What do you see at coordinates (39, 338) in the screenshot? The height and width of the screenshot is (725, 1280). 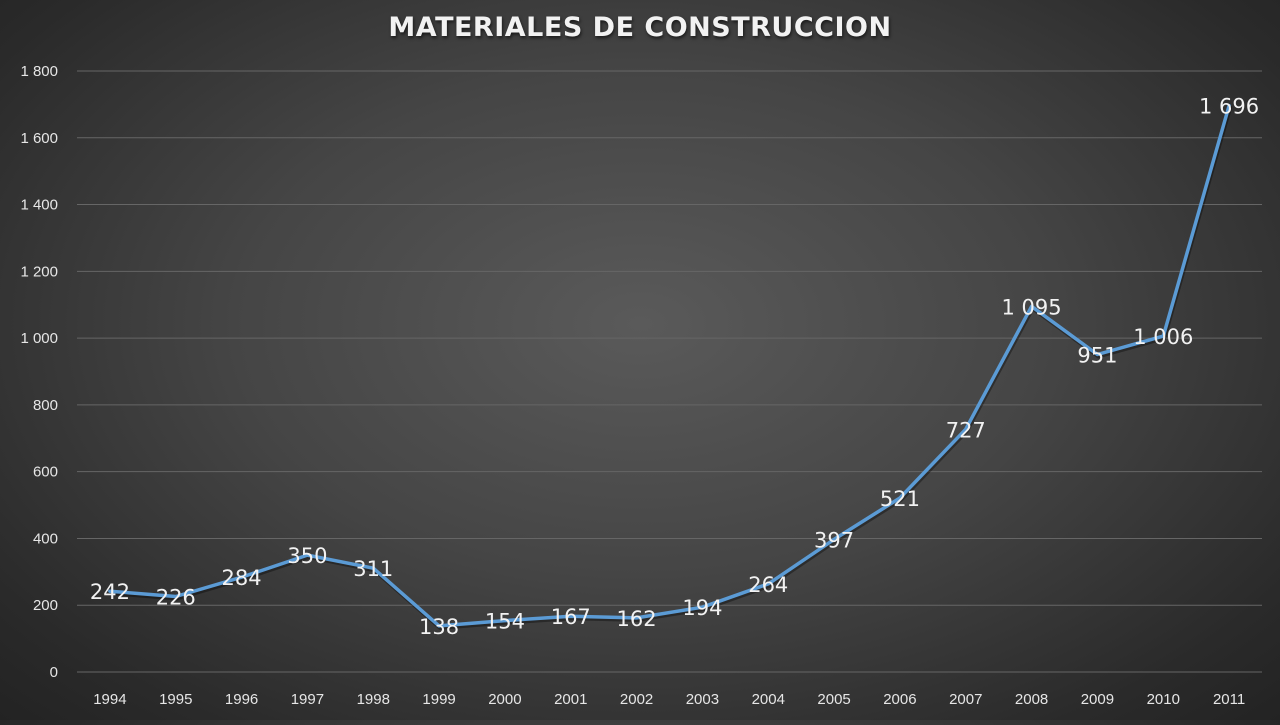 I see `y-tick-label: 1 000` at bounding box center [39, 338].